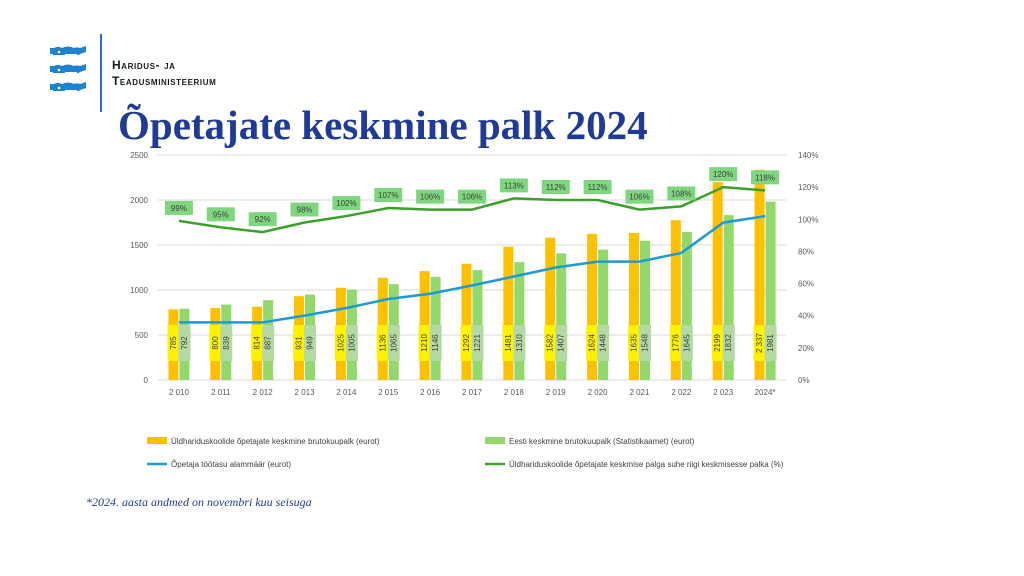 Image resolution: width=1024 pixels, height=576 pixels. I want to click on data-label-teacher-salary: 931, so click(299, 343).